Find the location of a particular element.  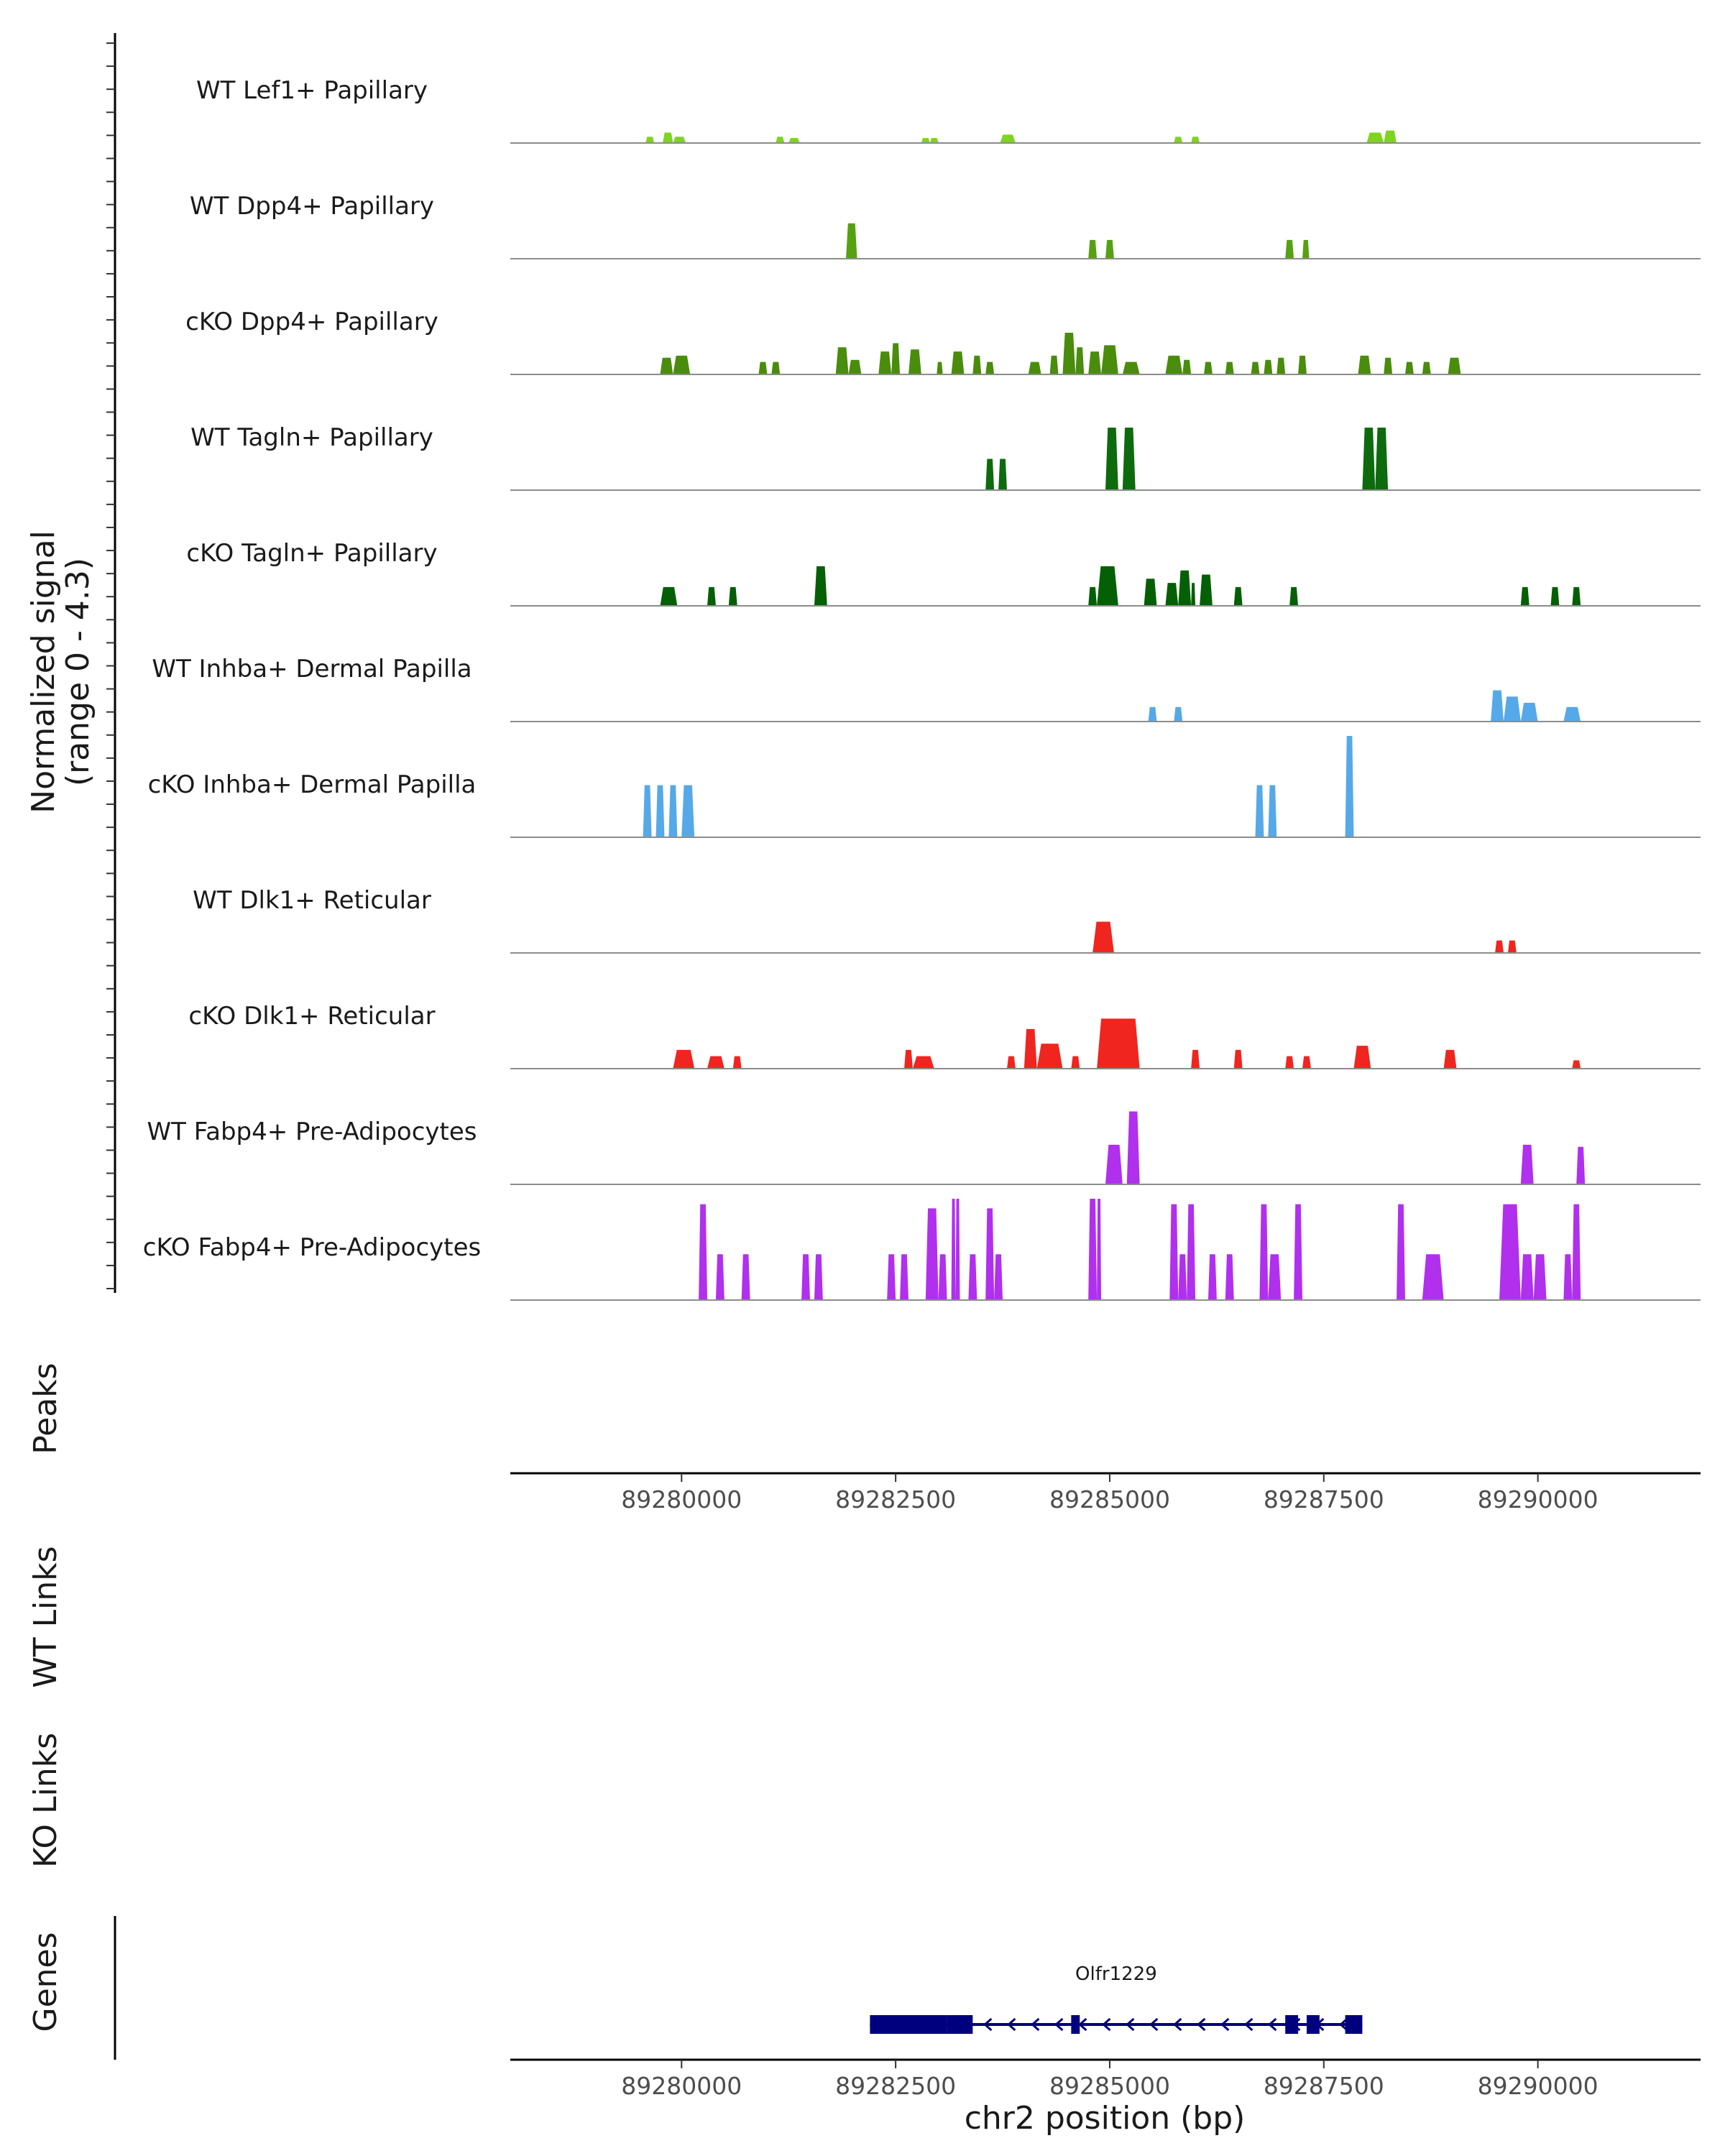

genes-section-label: Genes is located at coordinates (45, 1982).